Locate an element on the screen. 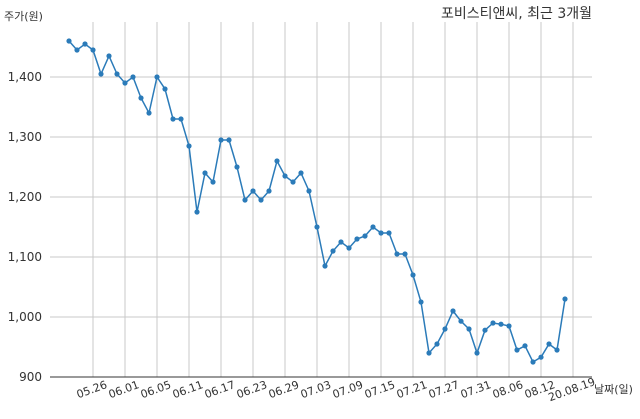 The image size is (640, 419). x-tick-label: 06.01 is located at coordinates (124, 389).